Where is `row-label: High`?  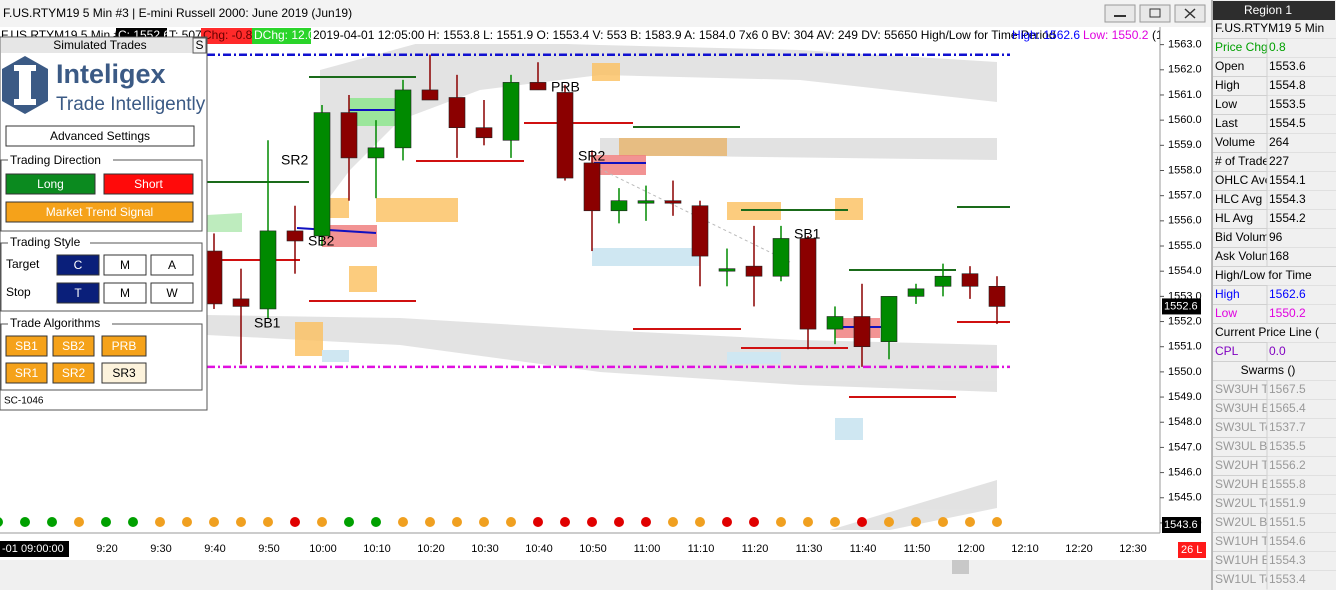 row-label: High is located at coordinates (1227, 85).